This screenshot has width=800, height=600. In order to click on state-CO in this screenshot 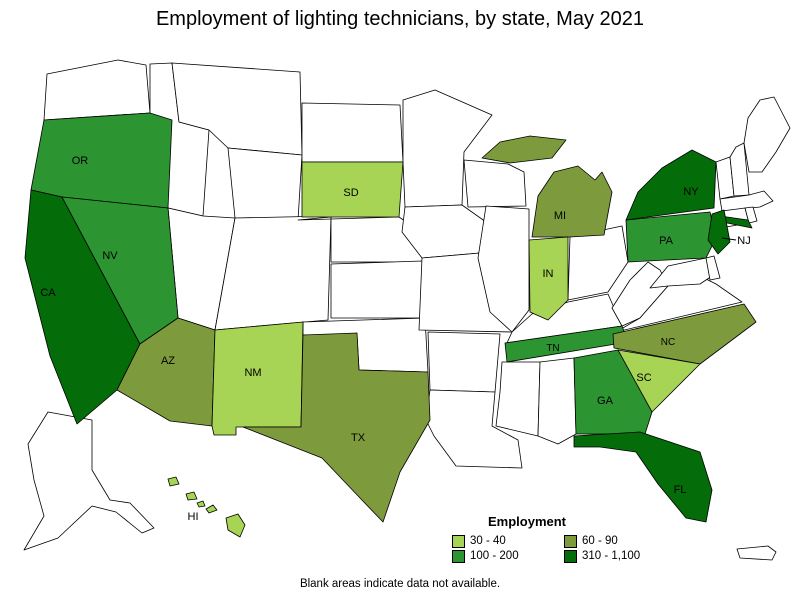, I will do `click(273, 273)`.